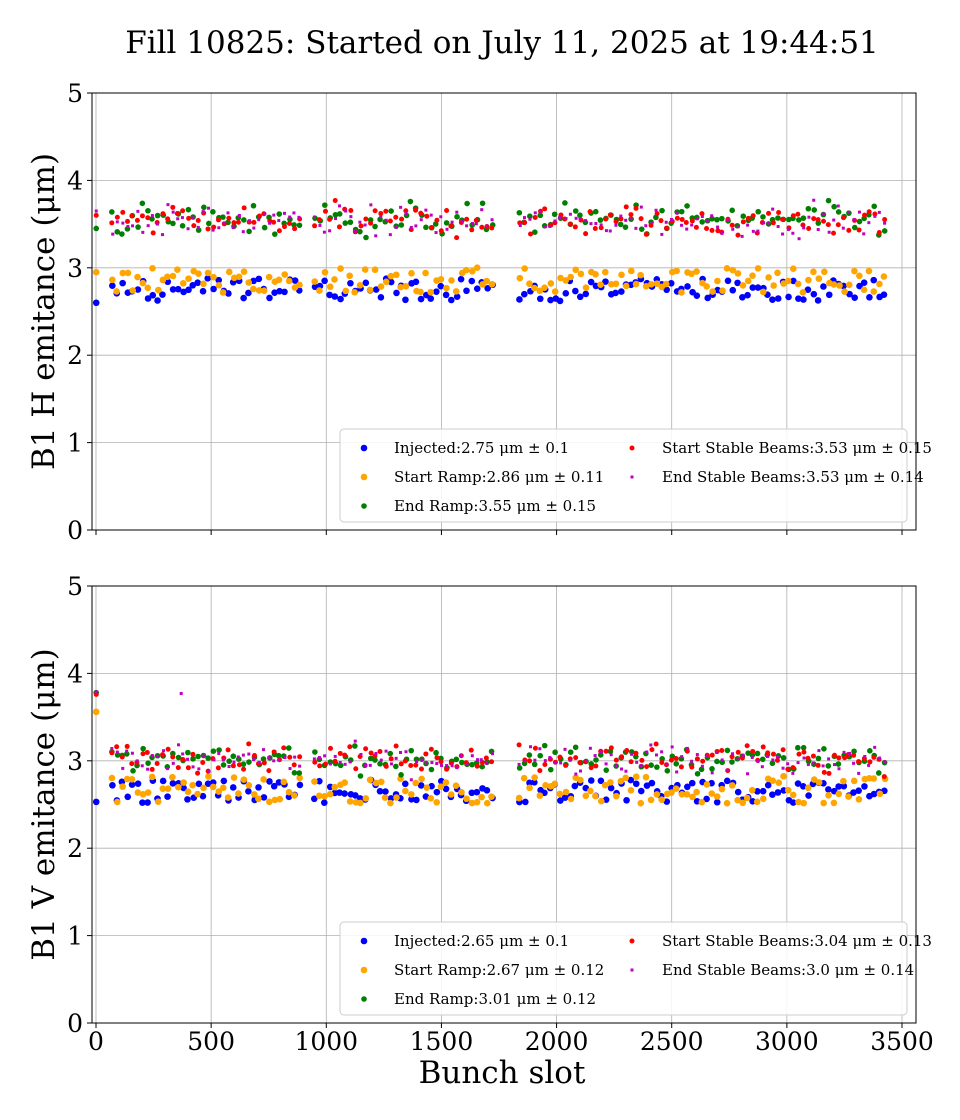  Describe the element at coordinates (623, 968) in the screenshot. I see `legend-box` at that location.